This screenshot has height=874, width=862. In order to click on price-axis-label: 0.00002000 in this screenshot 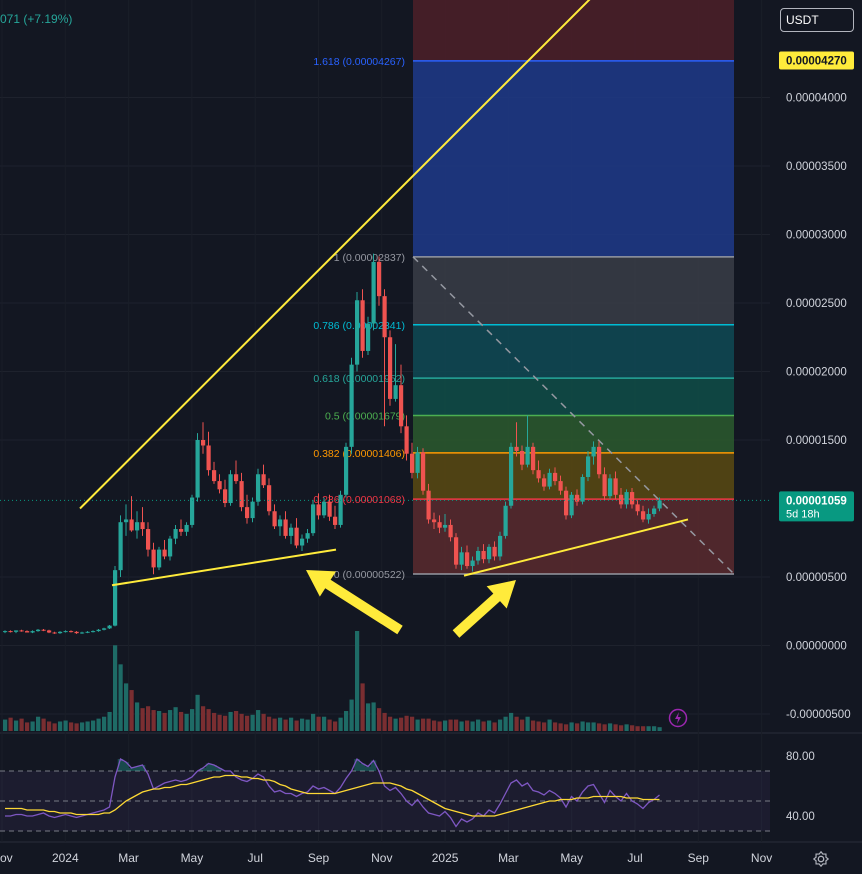, I will do `click(816, 373)`.